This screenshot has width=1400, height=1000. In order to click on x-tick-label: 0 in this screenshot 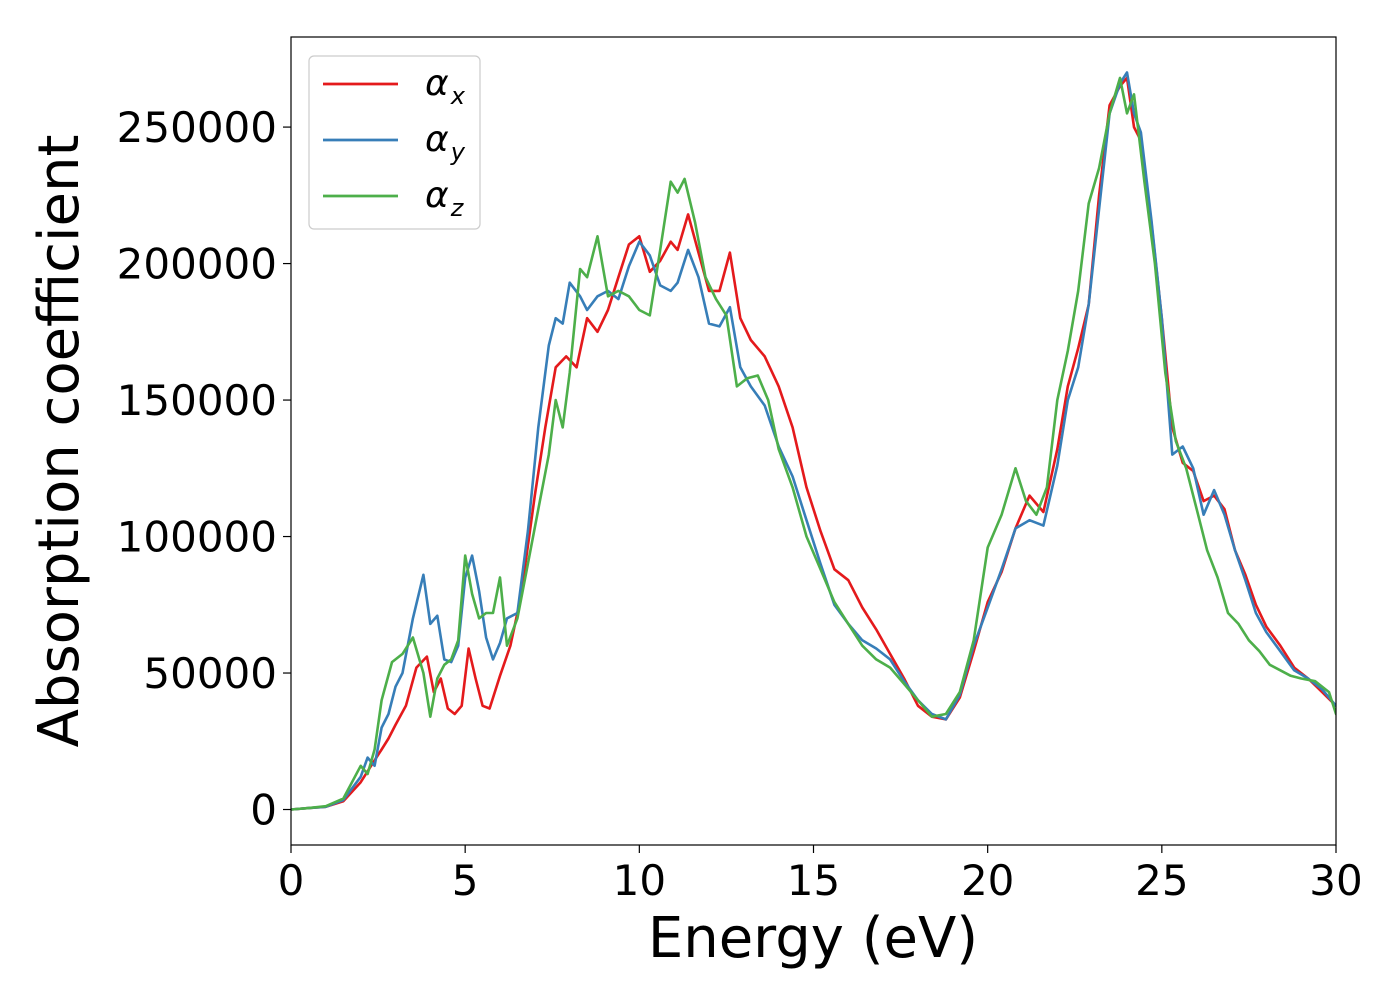, I will do `click(291, 880)`.